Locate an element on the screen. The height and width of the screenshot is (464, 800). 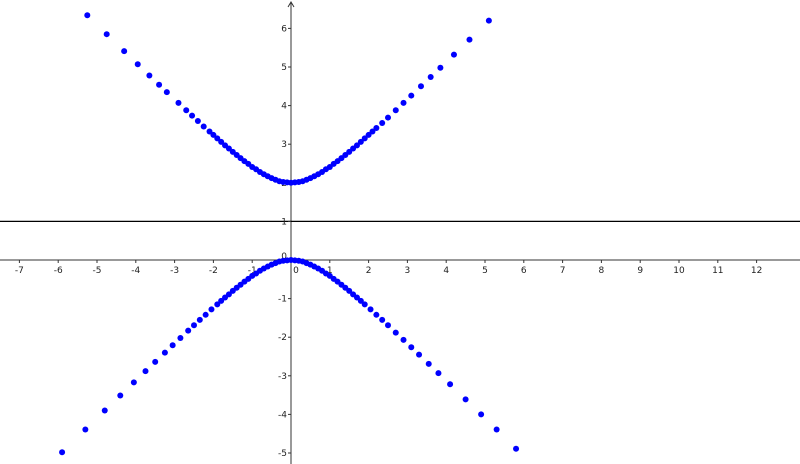
y-tick-label: -3 is located at coordinates (282, 377).